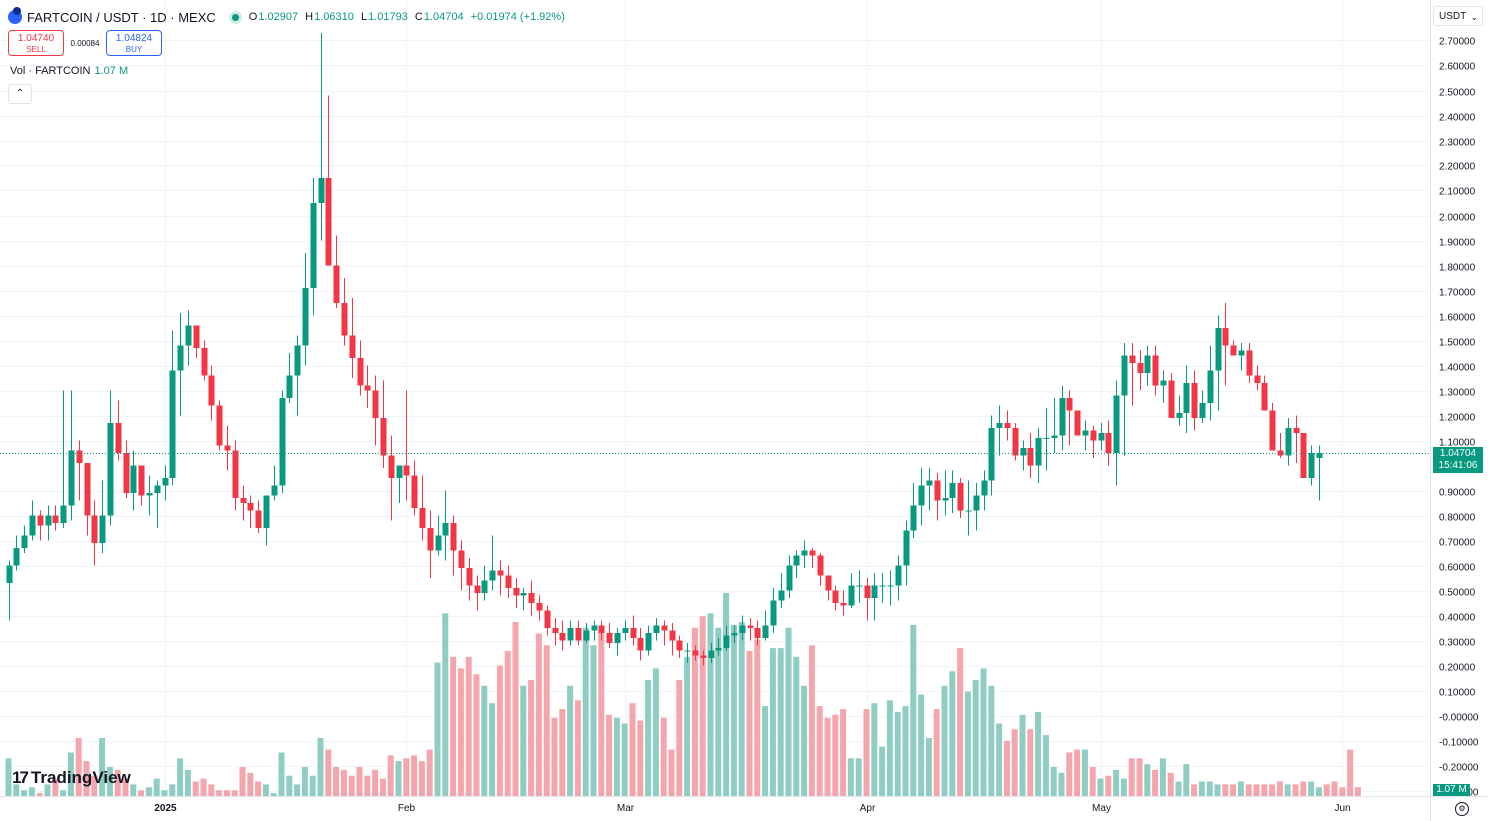 The image size is (1488, 821). Describe the element at coordinates (1457, 318) in the screenshot. I see `price-tick-label: 1.60000` at that location.